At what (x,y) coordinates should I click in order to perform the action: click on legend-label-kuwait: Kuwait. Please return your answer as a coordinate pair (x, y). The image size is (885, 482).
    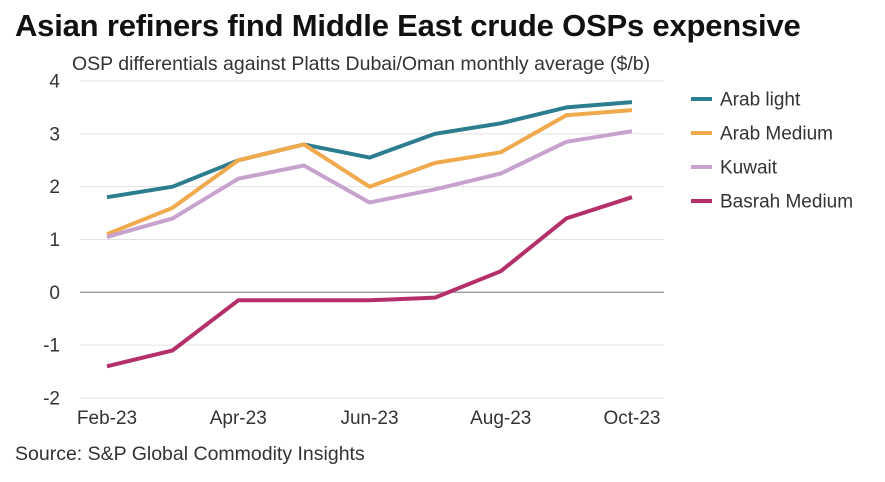
    Looking at the image, I should click on (749, 168).